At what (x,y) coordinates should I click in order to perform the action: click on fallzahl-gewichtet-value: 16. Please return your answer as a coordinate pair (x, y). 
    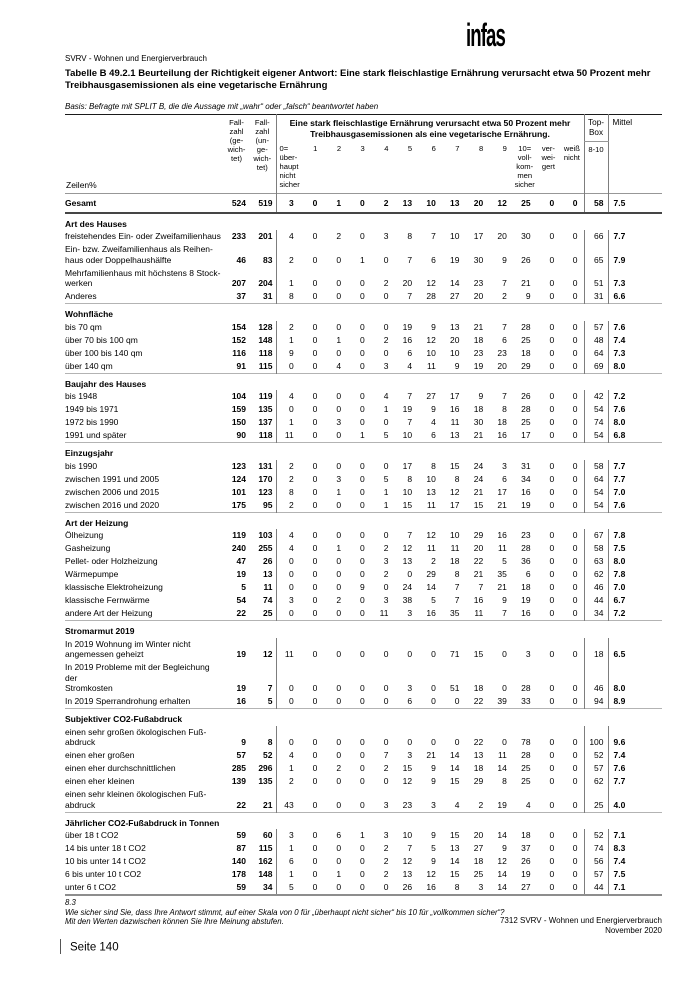
    Looking at the image, I should click on (241, 701).